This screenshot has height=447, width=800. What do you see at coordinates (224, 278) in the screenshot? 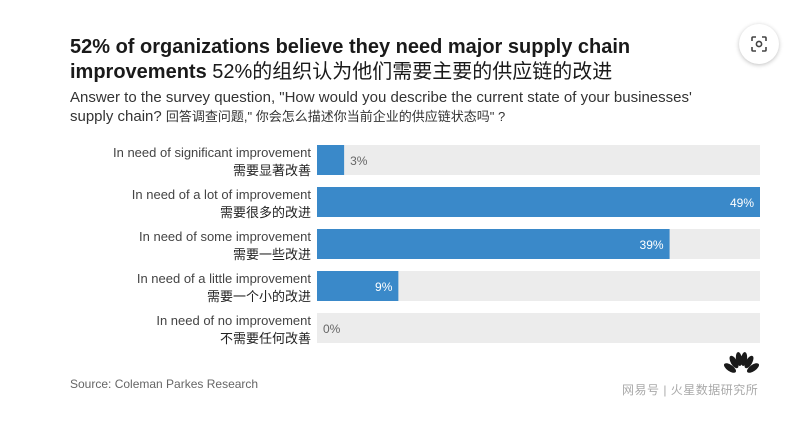
I see `category-label: In need of a little improvement` at bounding box center [224, 278].